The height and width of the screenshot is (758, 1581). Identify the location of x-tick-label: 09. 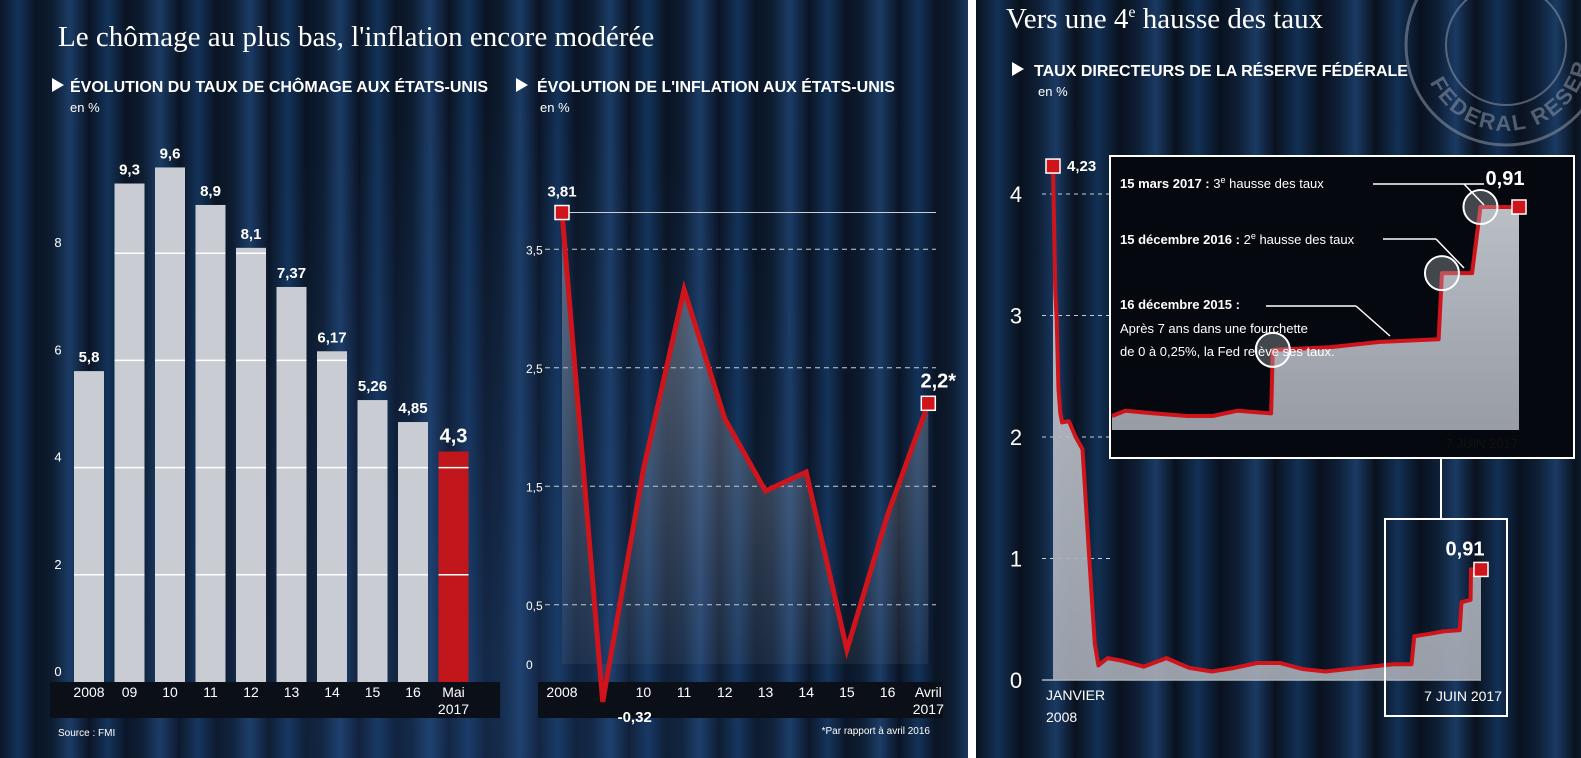
(130, 692).